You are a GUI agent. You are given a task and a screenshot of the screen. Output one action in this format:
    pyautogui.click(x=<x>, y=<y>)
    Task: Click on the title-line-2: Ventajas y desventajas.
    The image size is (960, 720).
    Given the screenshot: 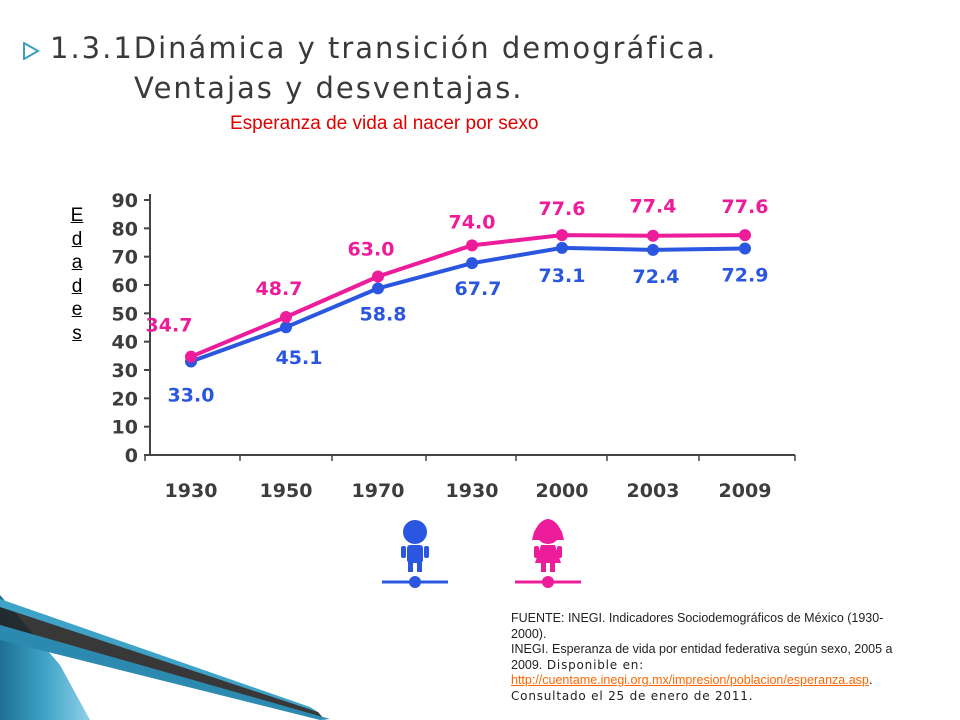 What is the action you would take?
    pyautogui.click(x=329, y=88)
    